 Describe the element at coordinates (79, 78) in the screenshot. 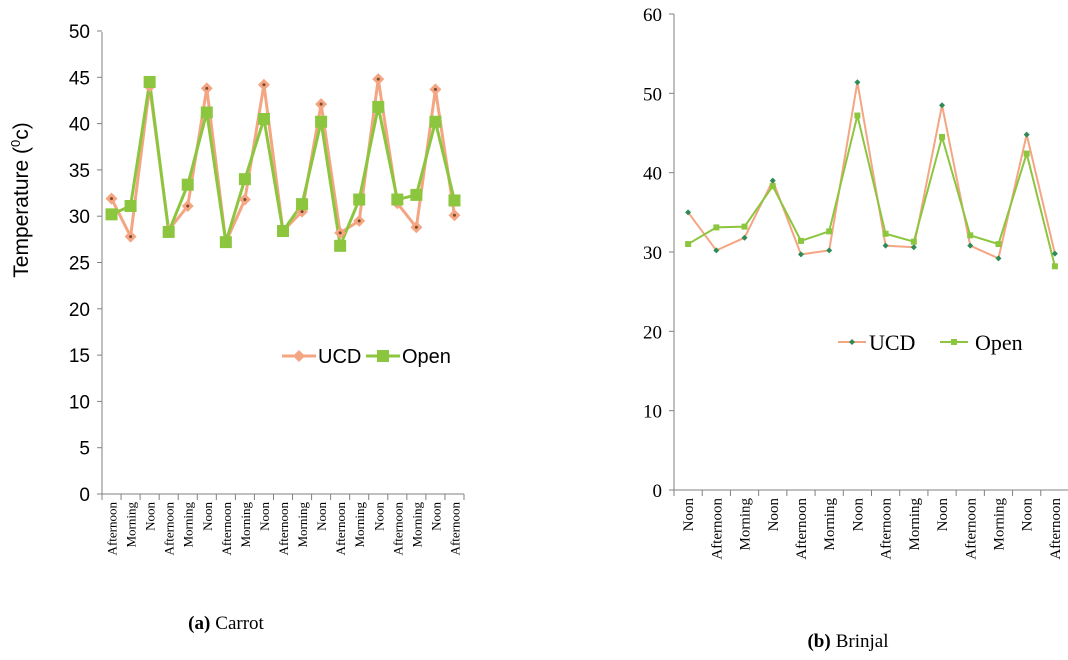

I see `y-tick-label: 45` at that location.